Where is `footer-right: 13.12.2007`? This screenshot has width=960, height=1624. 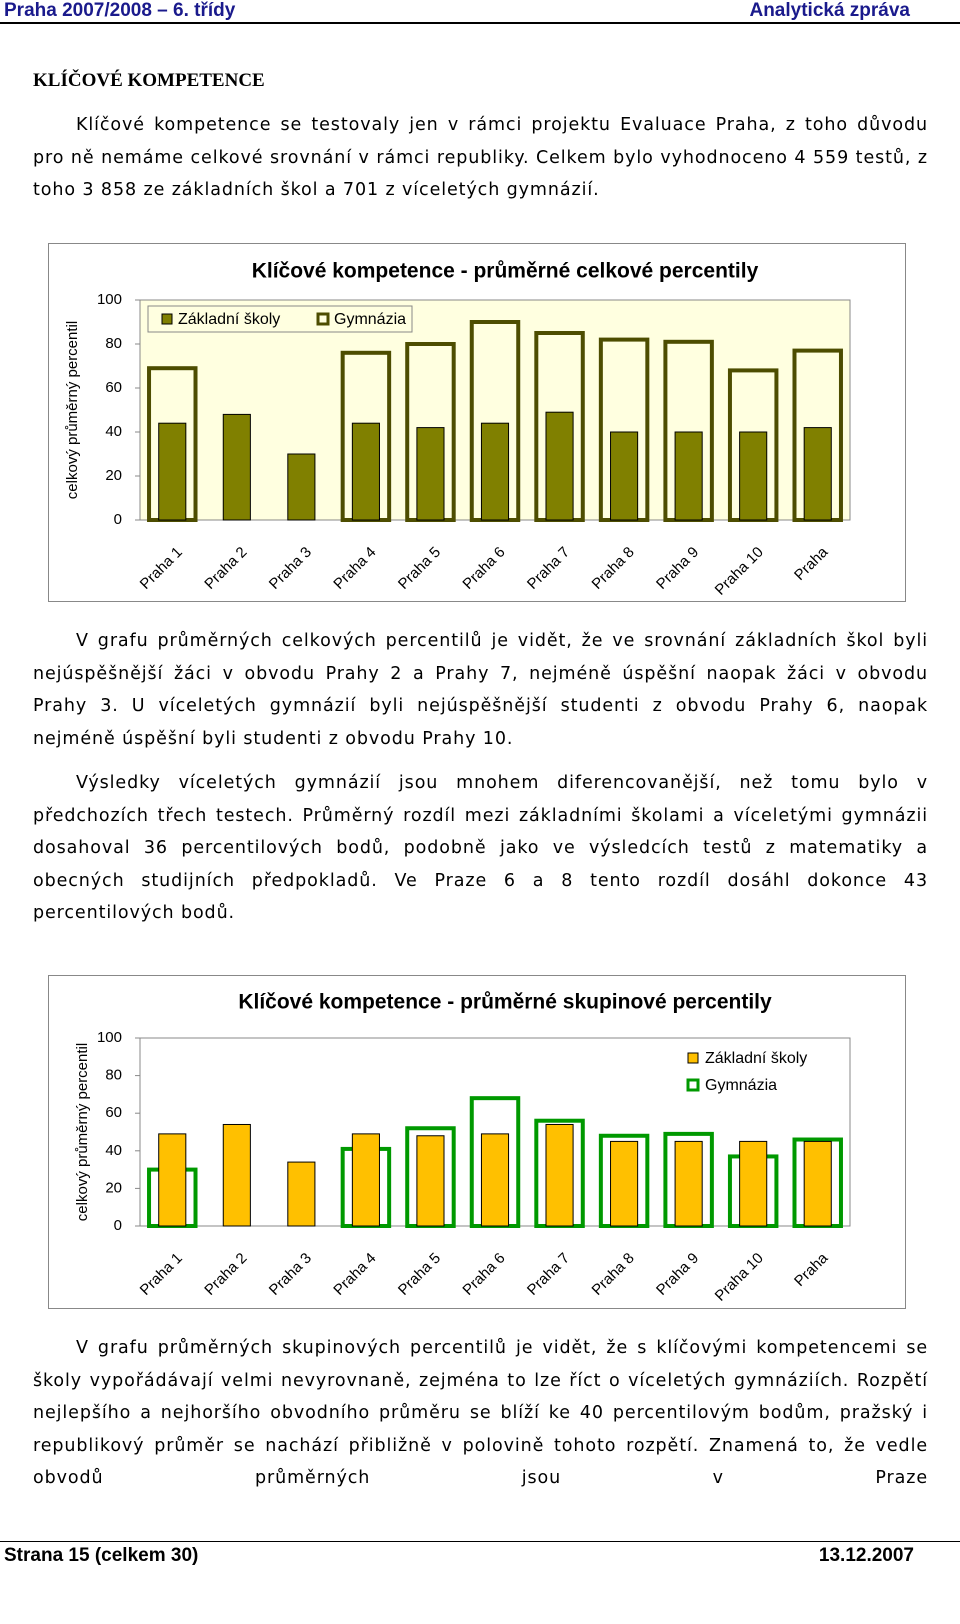 footer-right: 13.12.2007 is located at coordinates (866, 1555).